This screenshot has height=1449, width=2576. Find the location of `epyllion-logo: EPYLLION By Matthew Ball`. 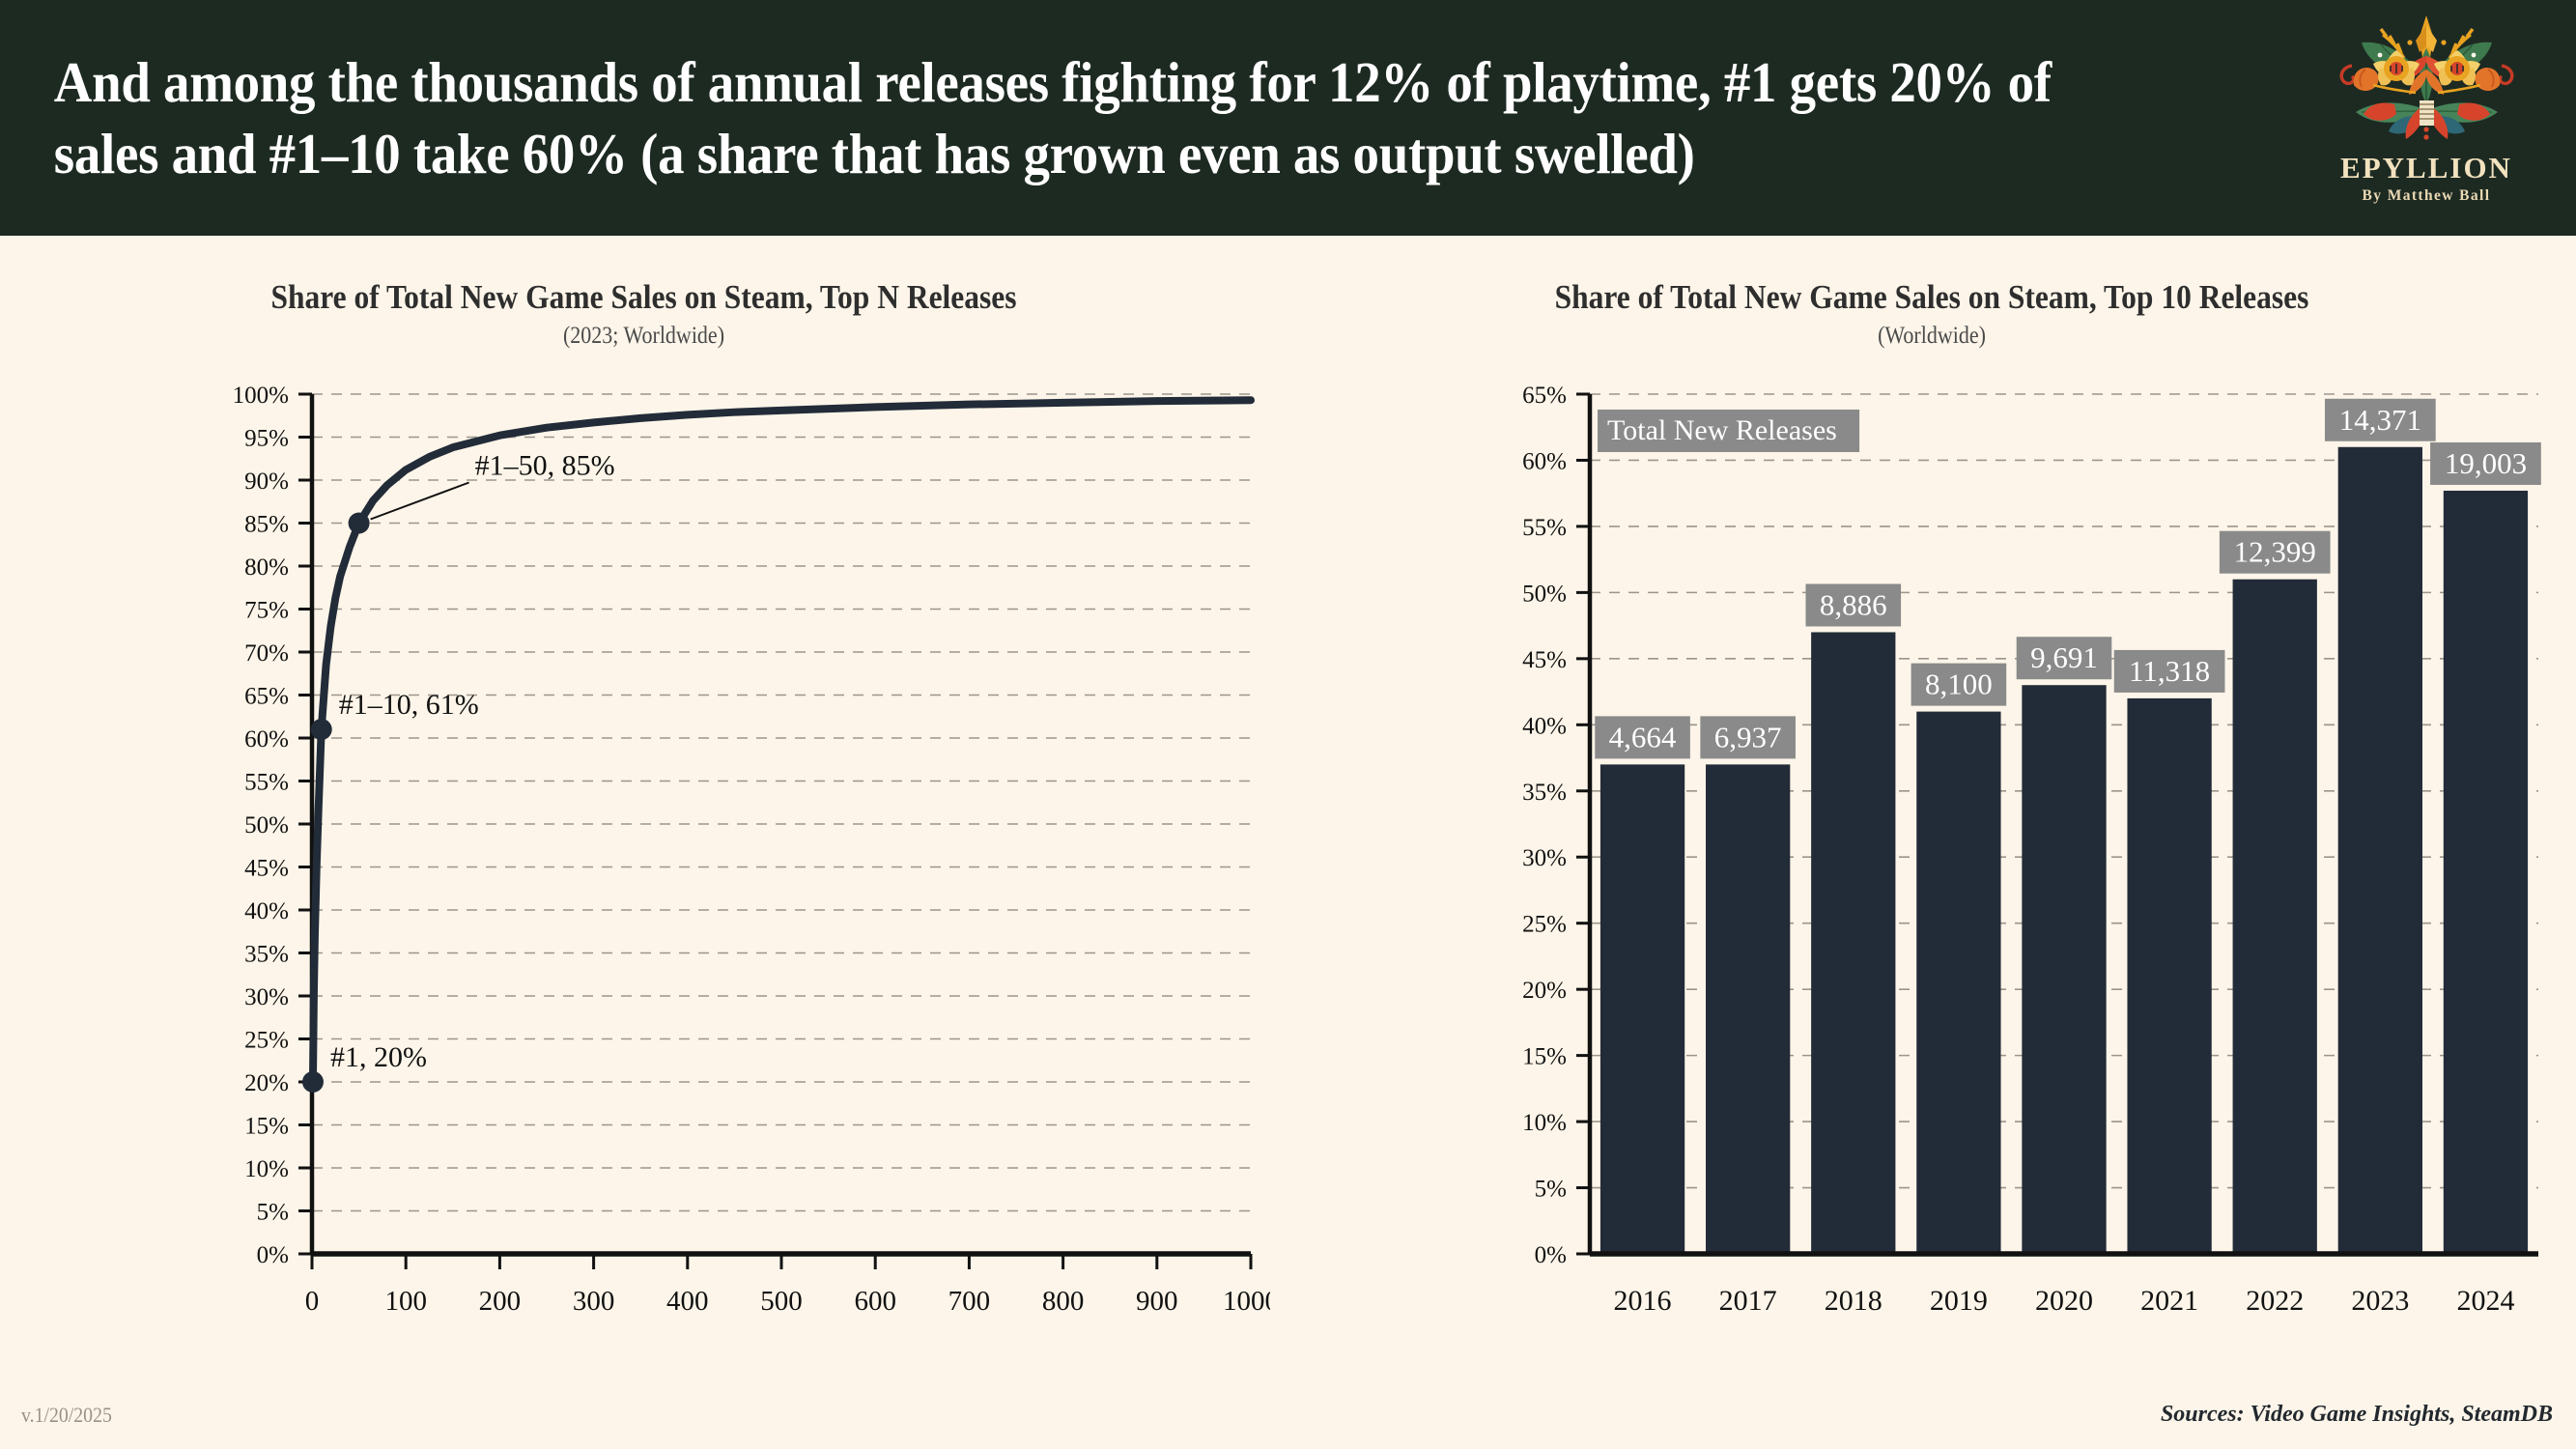

epyllion-logo: EPYLLION By Matthew Ball is located at coordinates (2426, 119).